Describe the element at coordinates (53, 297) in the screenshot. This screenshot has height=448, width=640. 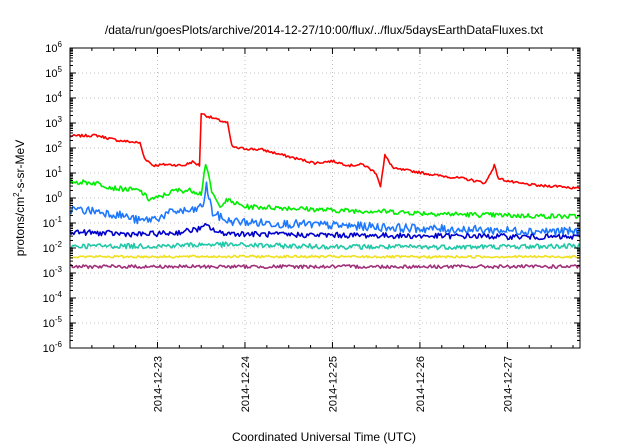
I see `y-tick-label: 10⁻⁴` at that location.